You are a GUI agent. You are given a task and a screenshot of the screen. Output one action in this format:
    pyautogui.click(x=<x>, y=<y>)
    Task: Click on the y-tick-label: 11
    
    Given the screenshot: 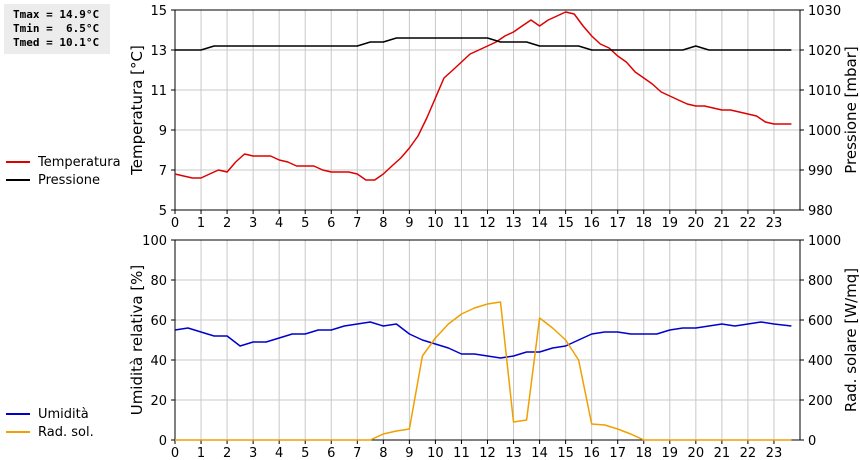 What is the action you would take?
    pyautogui.click(x=158, y=91)
    